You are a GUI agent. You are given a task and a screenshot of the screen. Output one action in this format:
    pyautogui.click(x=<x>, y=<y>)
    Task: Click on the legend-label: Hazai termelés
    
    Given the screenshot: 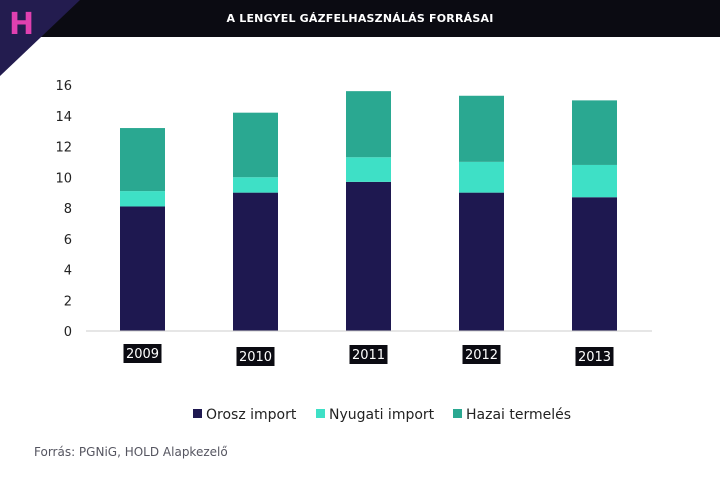 What is the action you would take?
    pyautogui.click(x=518, y=415)
    